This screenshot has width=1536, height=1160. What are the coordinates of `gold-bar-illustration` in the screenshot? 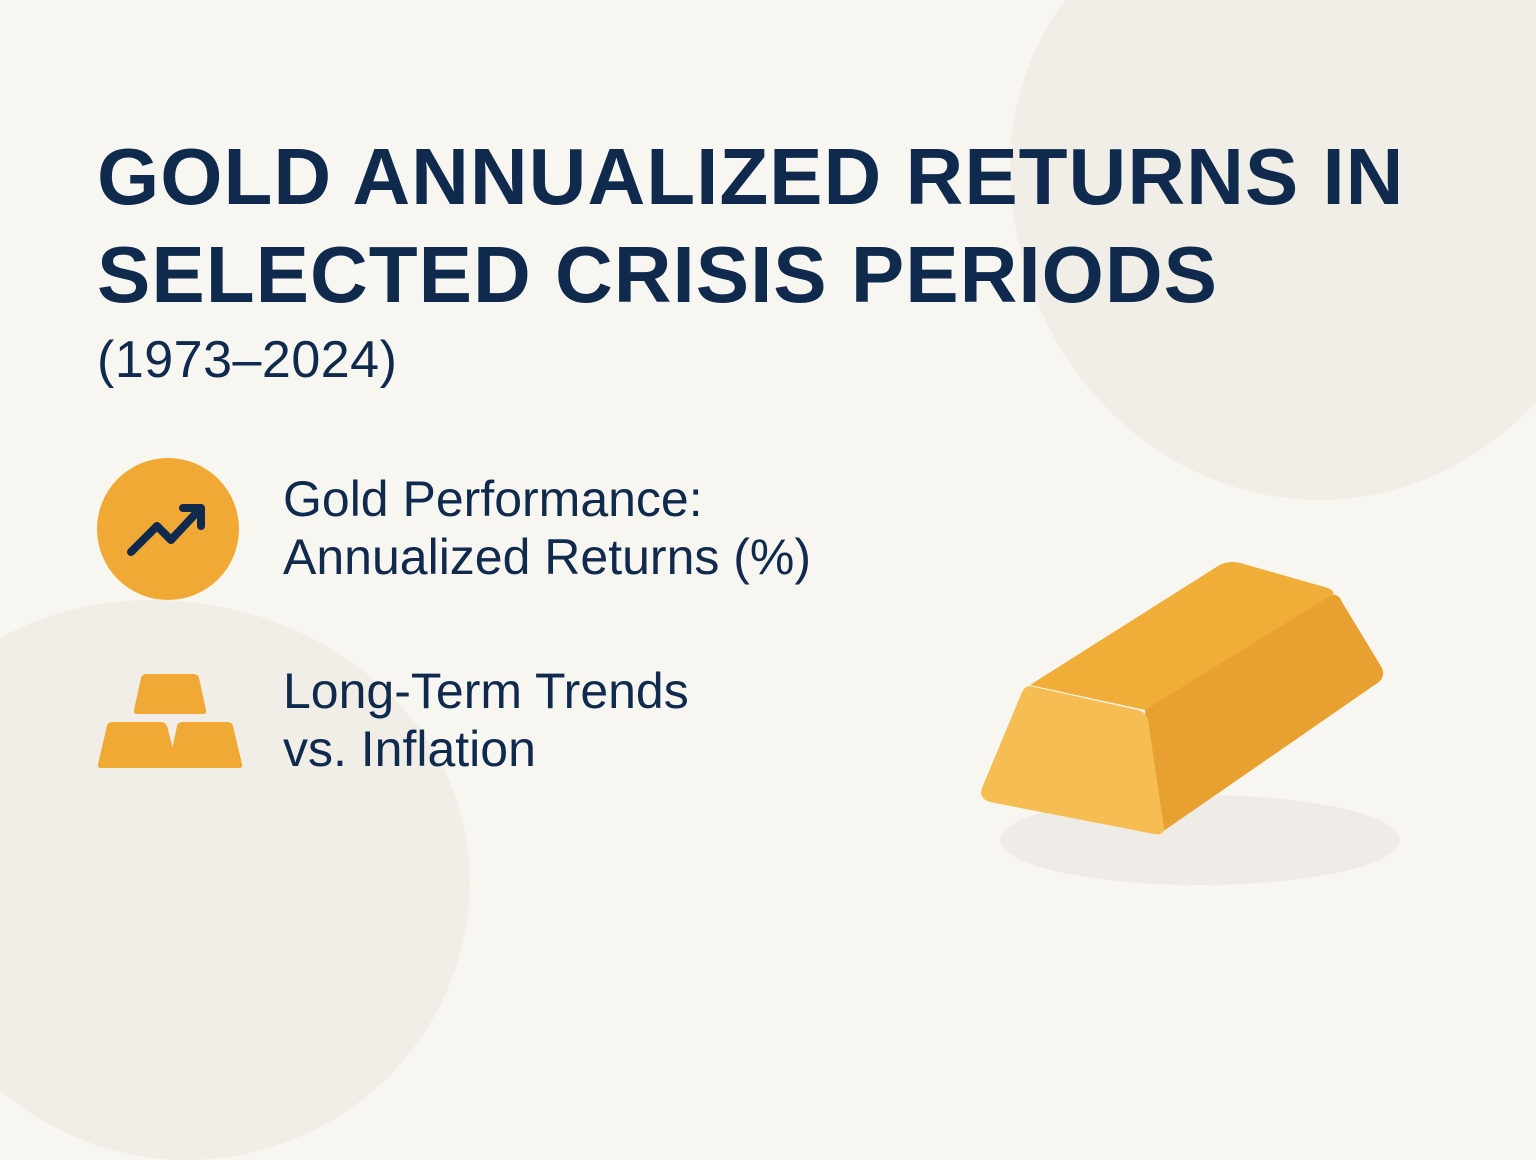 It's located at (1190, 723).